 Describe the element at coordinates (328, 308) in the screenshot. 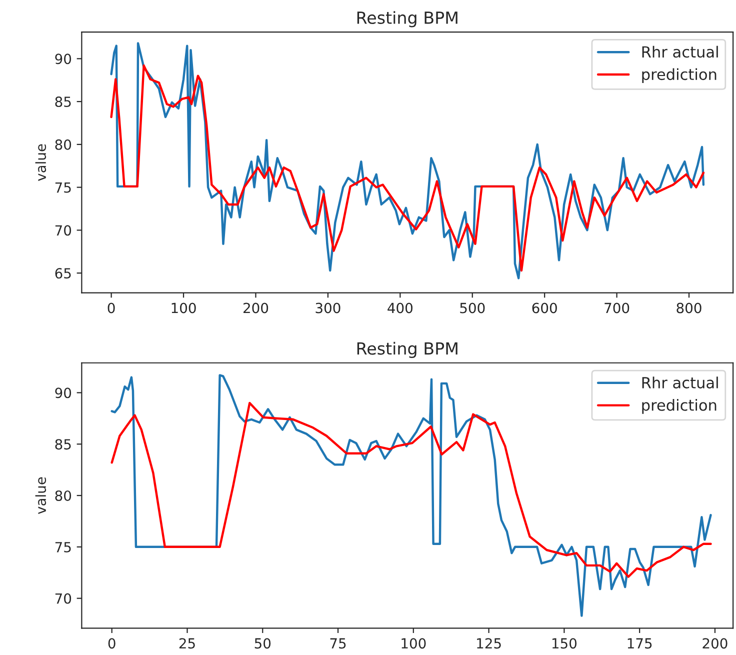

I see `x-tick-label: 300` at that location.